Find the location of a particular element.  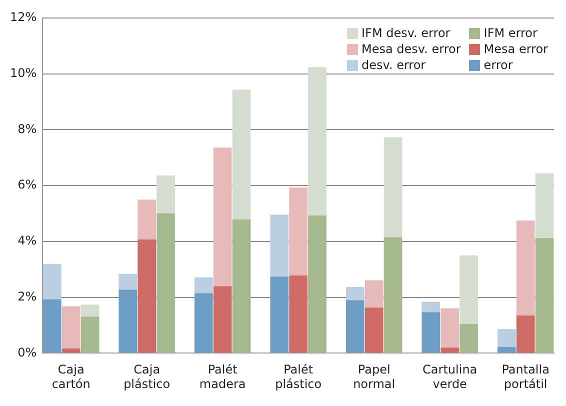

legend-label: IFM error is located at coordinates (511, 33).